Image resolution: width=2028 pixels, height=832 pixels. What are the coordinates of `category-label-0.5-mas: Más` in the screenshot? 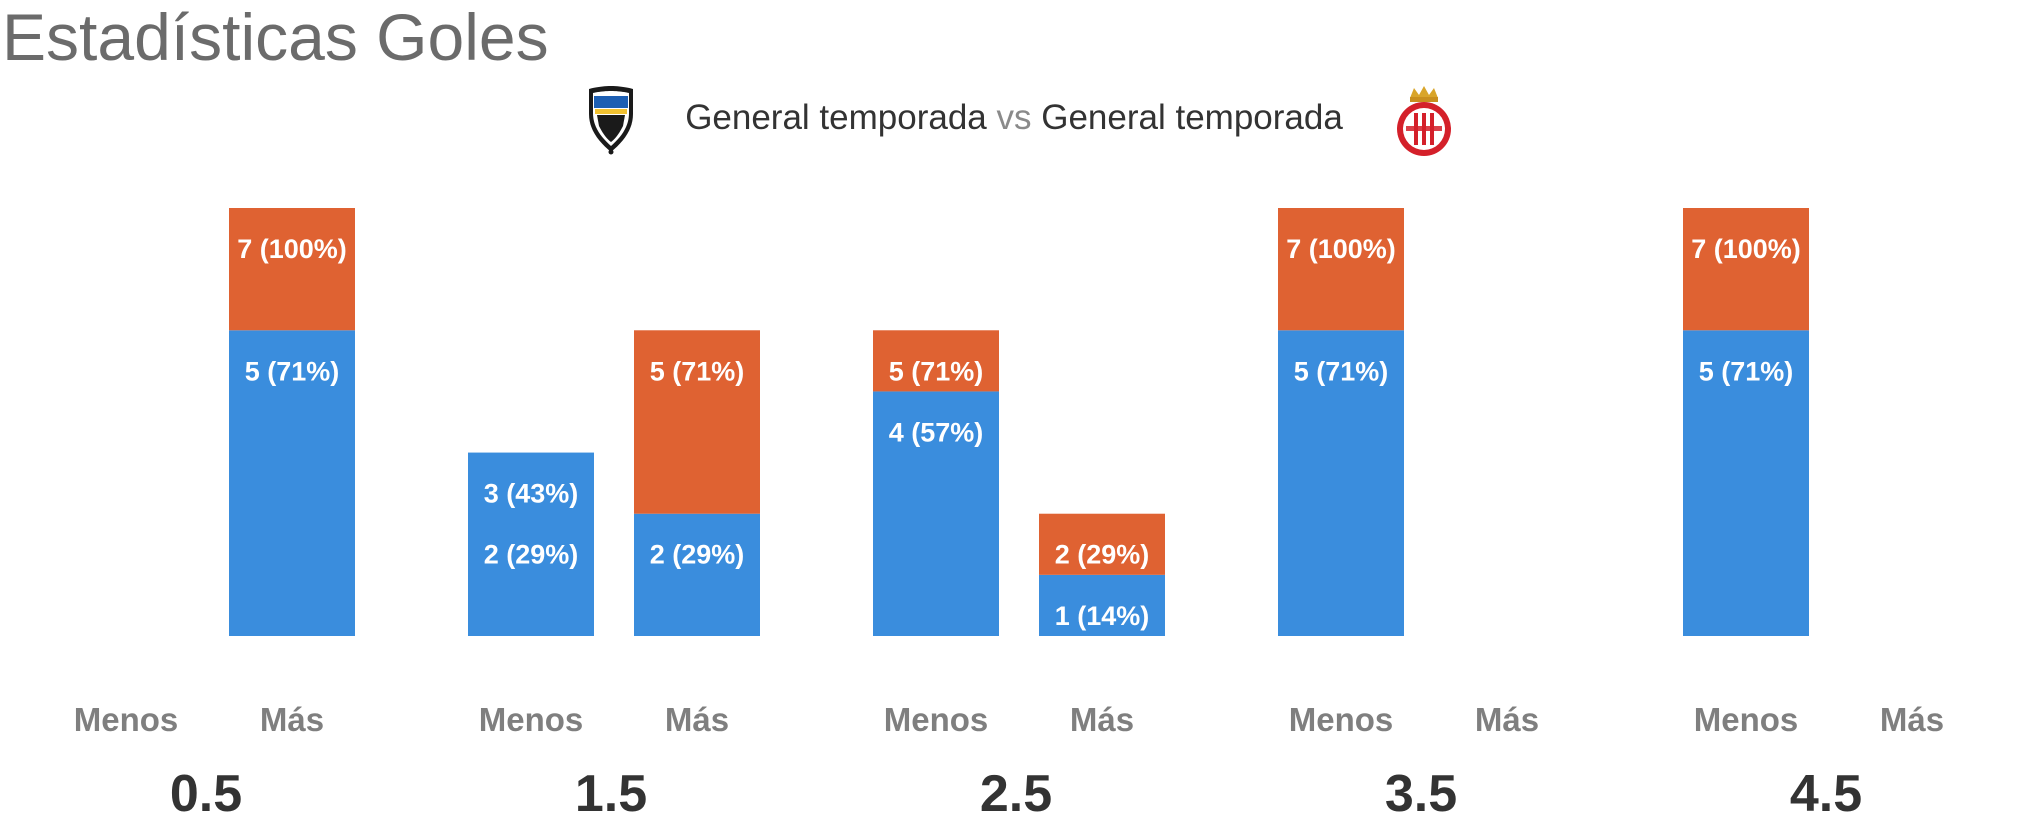 It's located at (292, 719).